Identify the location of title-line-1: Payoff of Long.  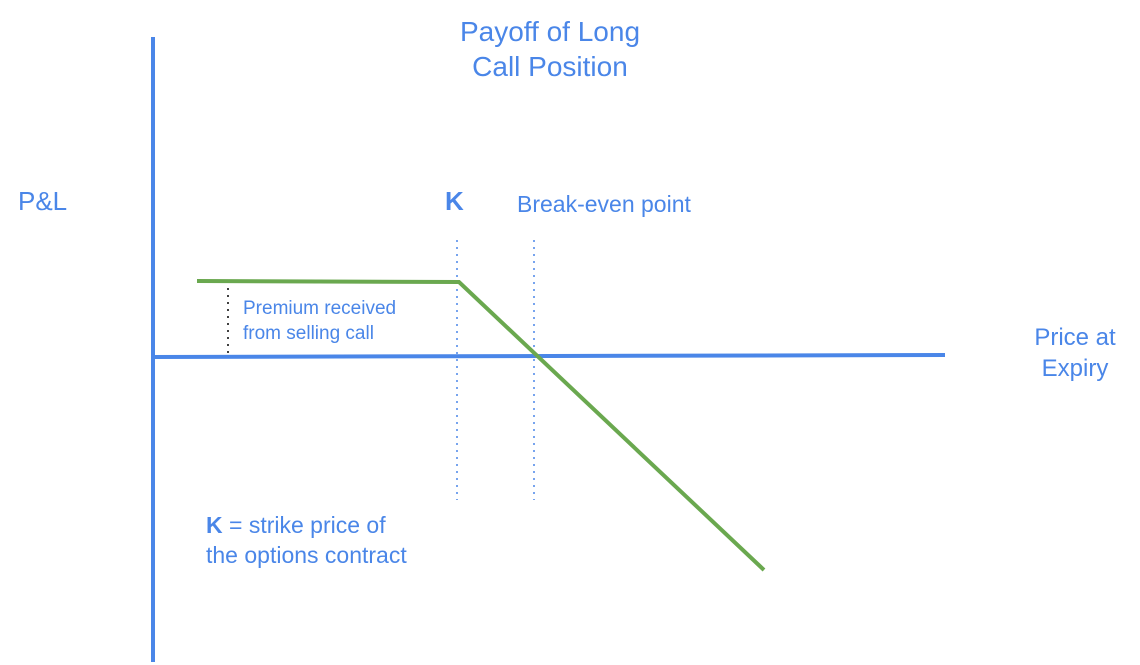
(550, 31).